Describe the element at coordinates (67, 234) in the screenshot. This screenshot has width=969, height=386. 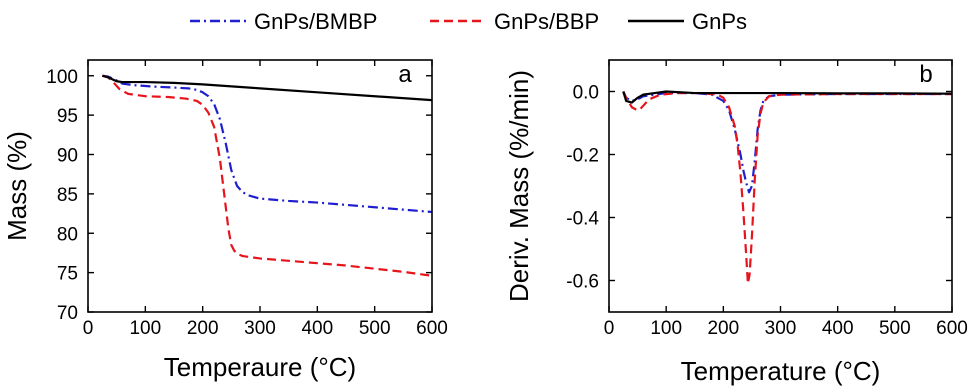
I see `panel-a-ytick-label-2: 80` at that location.